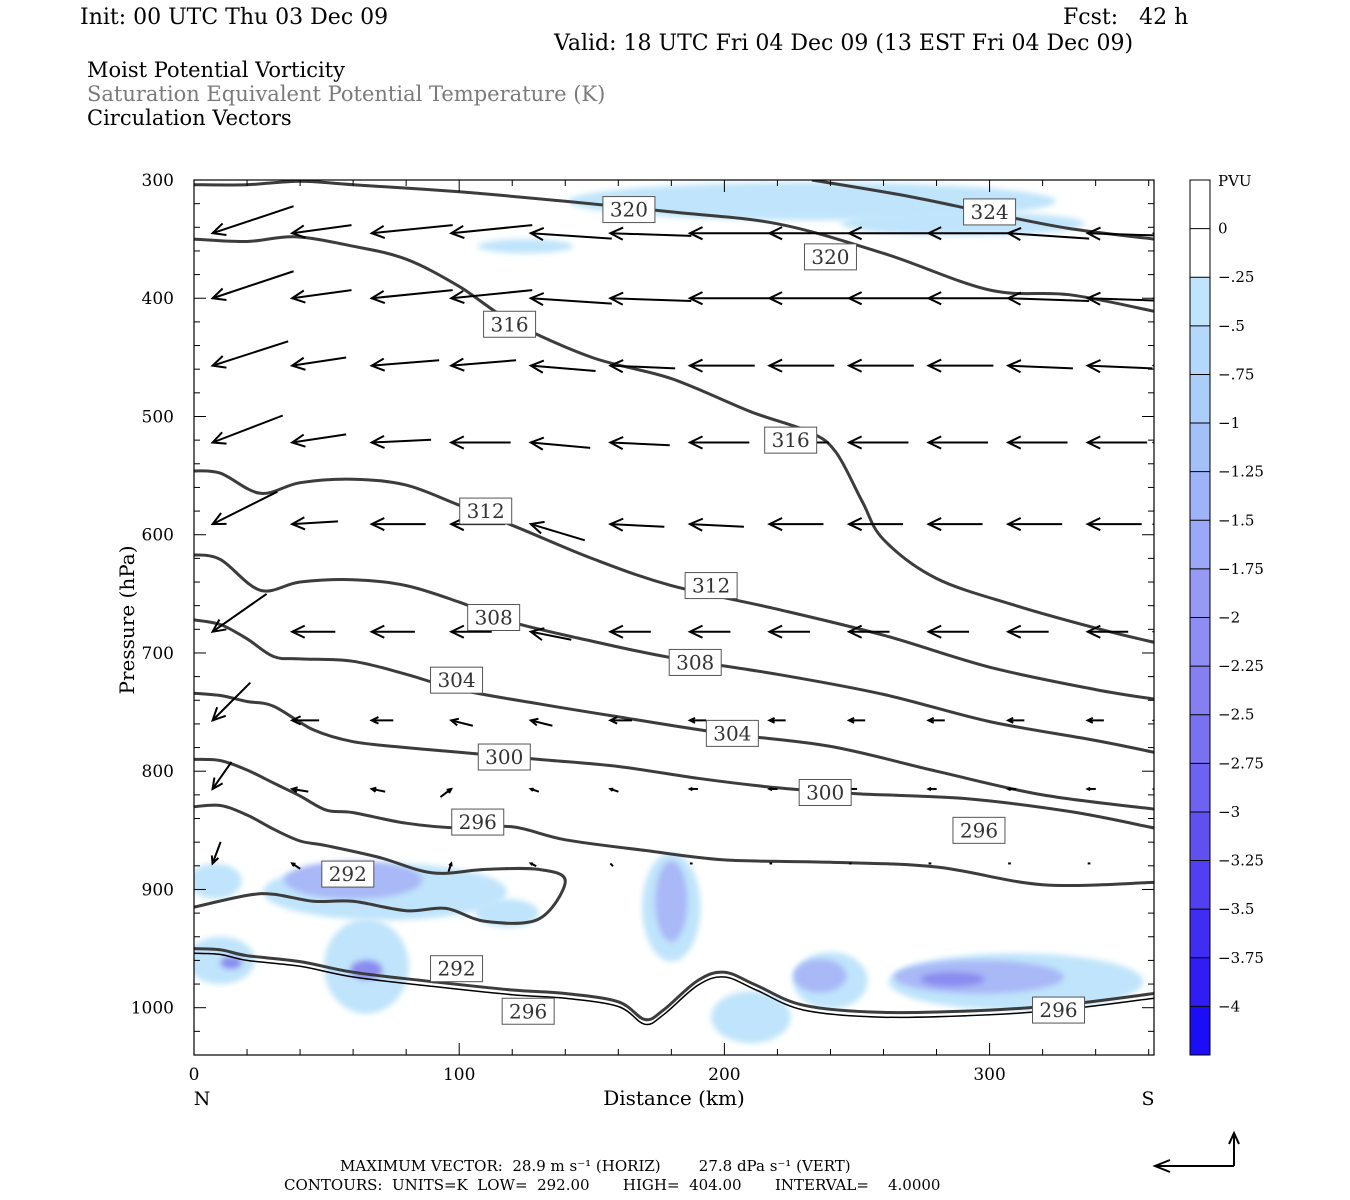 The width and height of the screenshot is (1350, 1200). I want to click on colorbar-label-14: −3.5, so click(1236, 909).